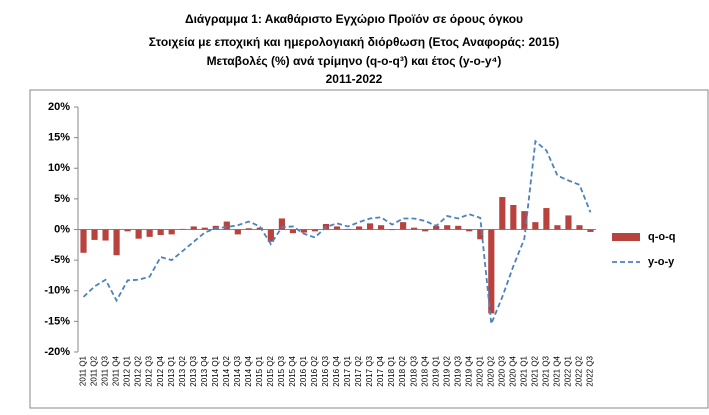 Image resolution: width=709 pixels, height=415 pixels. I want to click on x-tick-label: 2011 Q3, so click(105, 370).